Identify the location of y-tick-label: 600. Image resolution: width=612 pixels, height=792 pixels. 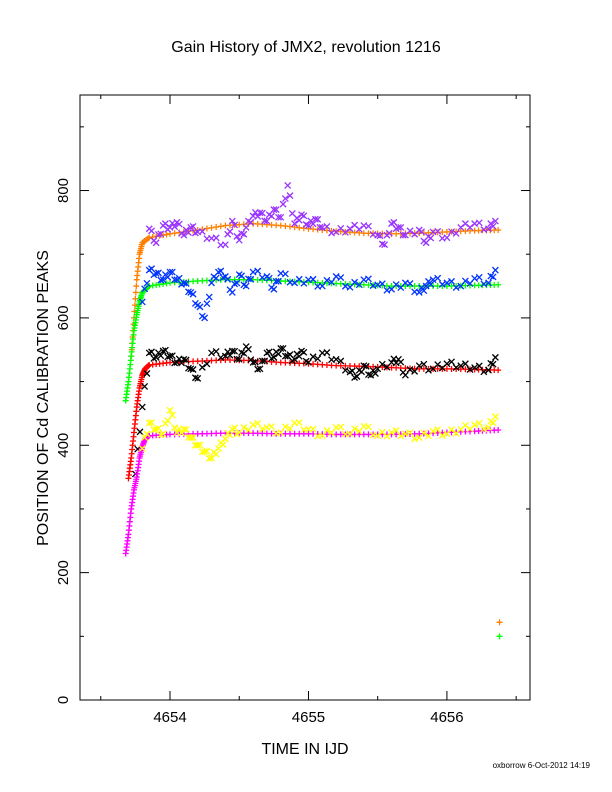
(63, 317).